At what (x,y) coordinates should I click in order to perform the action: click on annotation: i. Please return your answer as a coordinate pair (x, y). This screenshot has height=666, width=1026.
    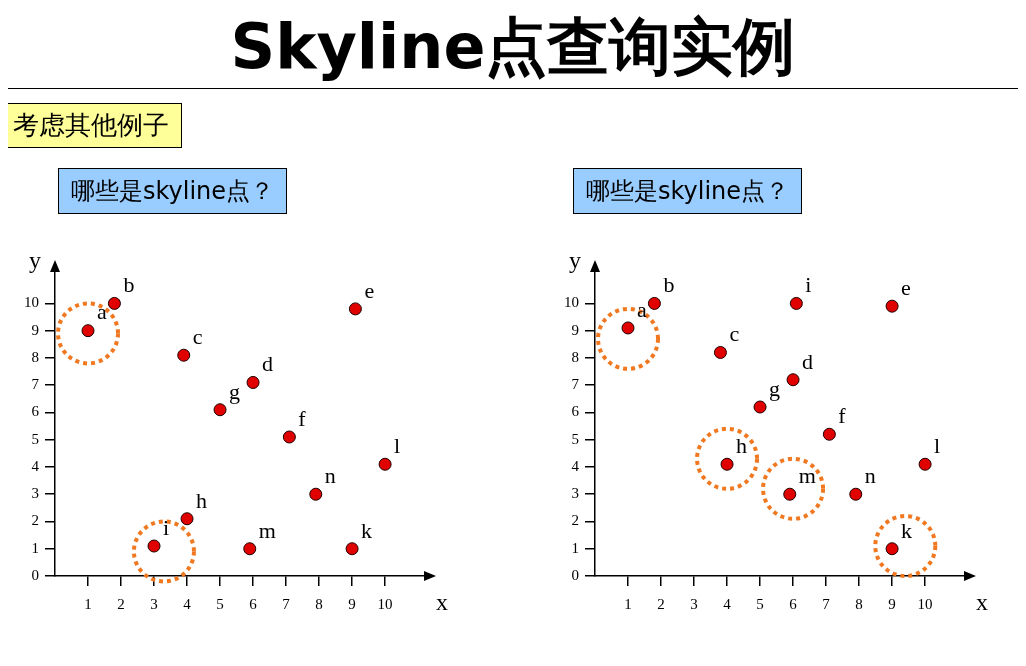
    Looking at the image, I should click on (166, 527).